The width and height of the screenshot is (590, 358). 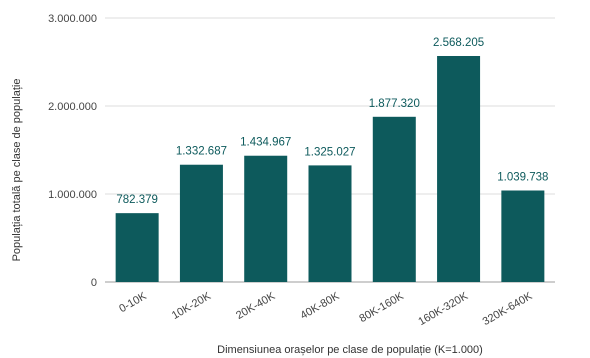 What do you see at coordinates (192, 306) in the screenshot?
I see `x-tick-label: 10K-20K` at bounding box center [192, 306].